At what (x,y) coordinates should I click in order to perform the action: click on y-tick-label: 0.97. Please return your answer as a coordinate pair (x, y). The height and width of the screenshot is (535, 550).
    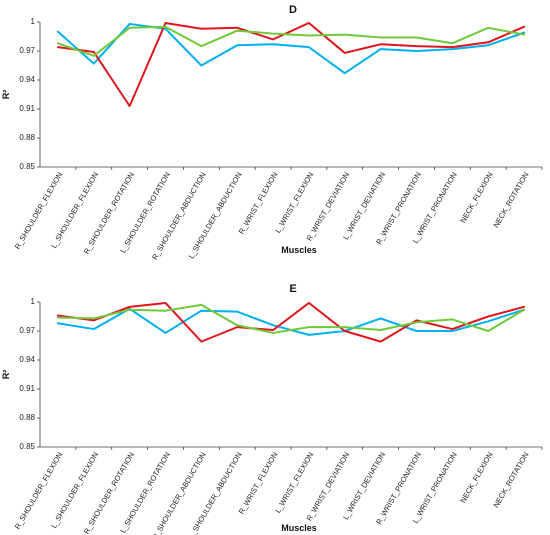
    Looking at the image, I should click on (27, 50).